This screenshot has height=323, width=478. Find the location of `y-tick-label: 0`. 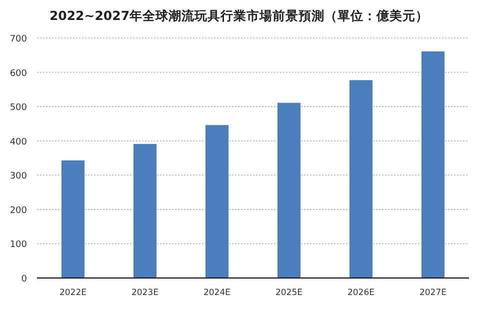

y-tick-label: 0 is located at coordinates (24, 279).